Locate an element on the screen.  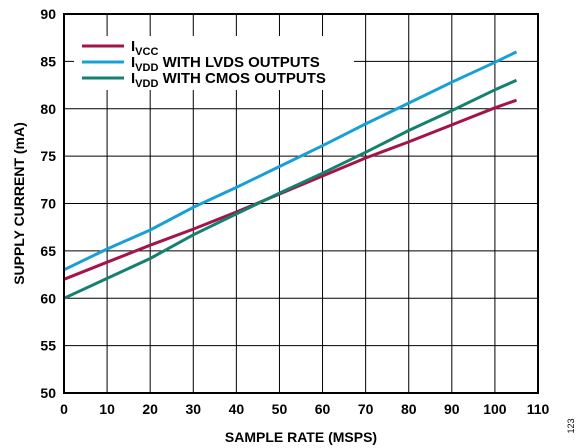
y-tick-label: 80 is located at coordinates (48, 109).